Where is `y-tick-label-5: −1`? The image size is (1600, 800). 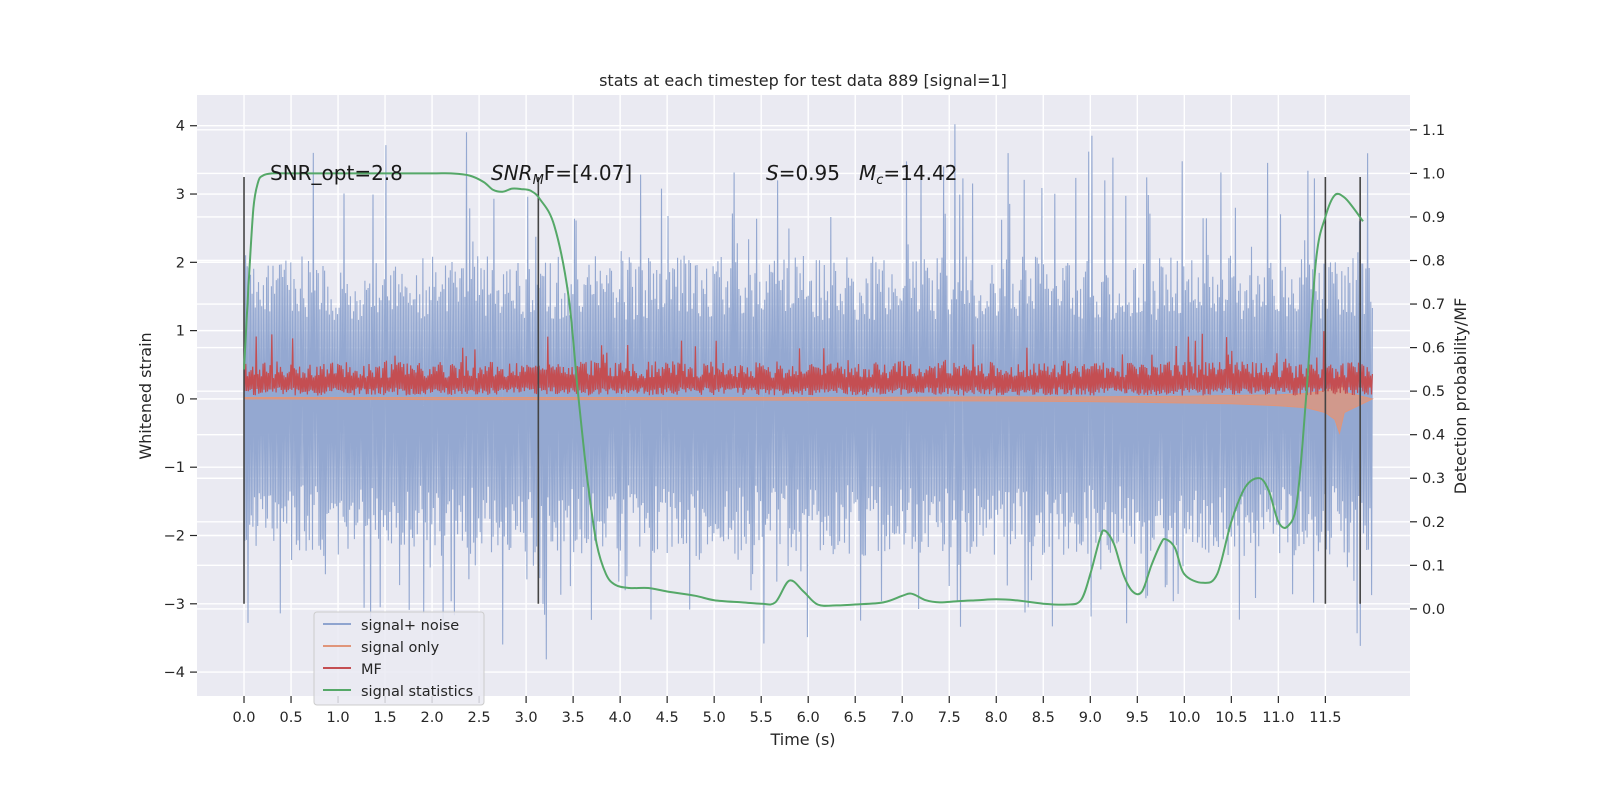
y-tick-label-5: −1 is located at coordinates (174, 468).